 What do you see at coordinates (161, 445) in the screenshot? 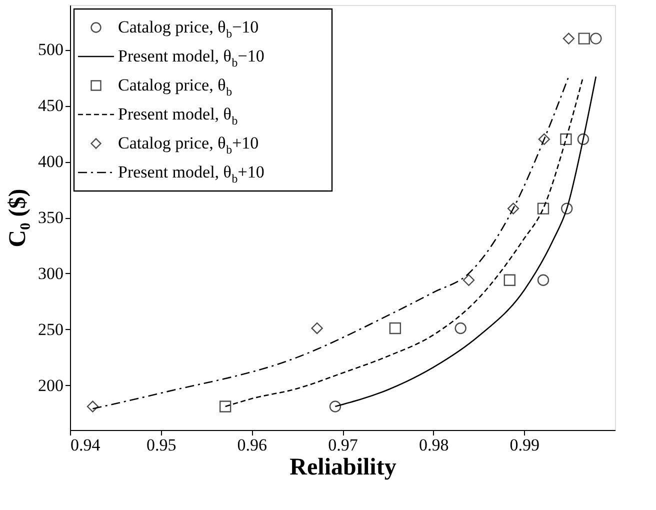
I see `x-tick-label: 0.95` at bounding box center [161, 445].